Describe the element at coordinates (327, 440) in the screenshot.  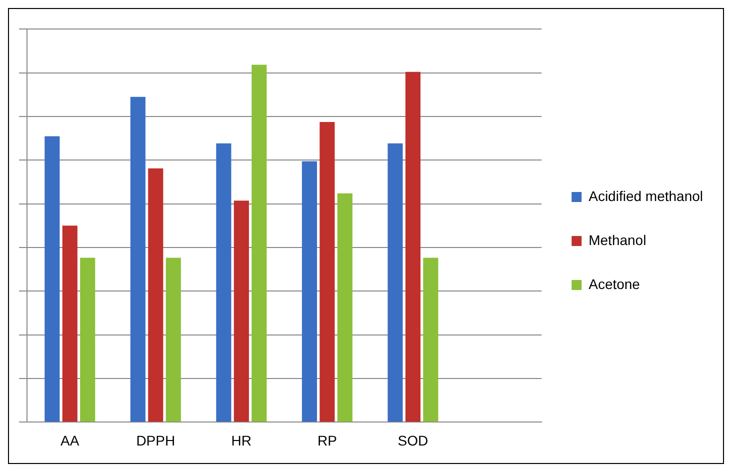
I see `x-tick-label: RP` at that location.